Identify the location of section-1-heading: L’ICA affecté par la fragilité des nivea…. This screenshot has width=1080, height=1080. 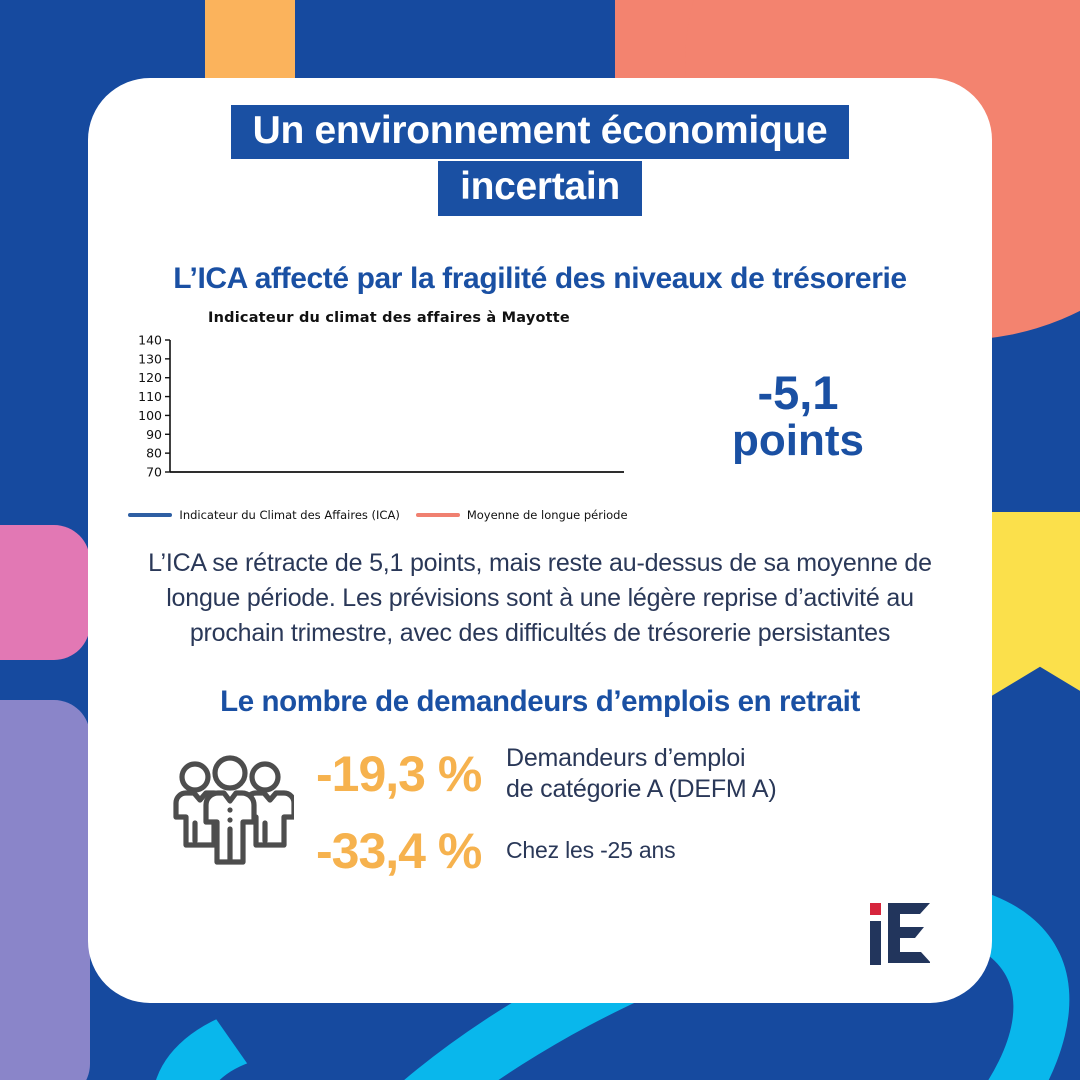
(540, 278).